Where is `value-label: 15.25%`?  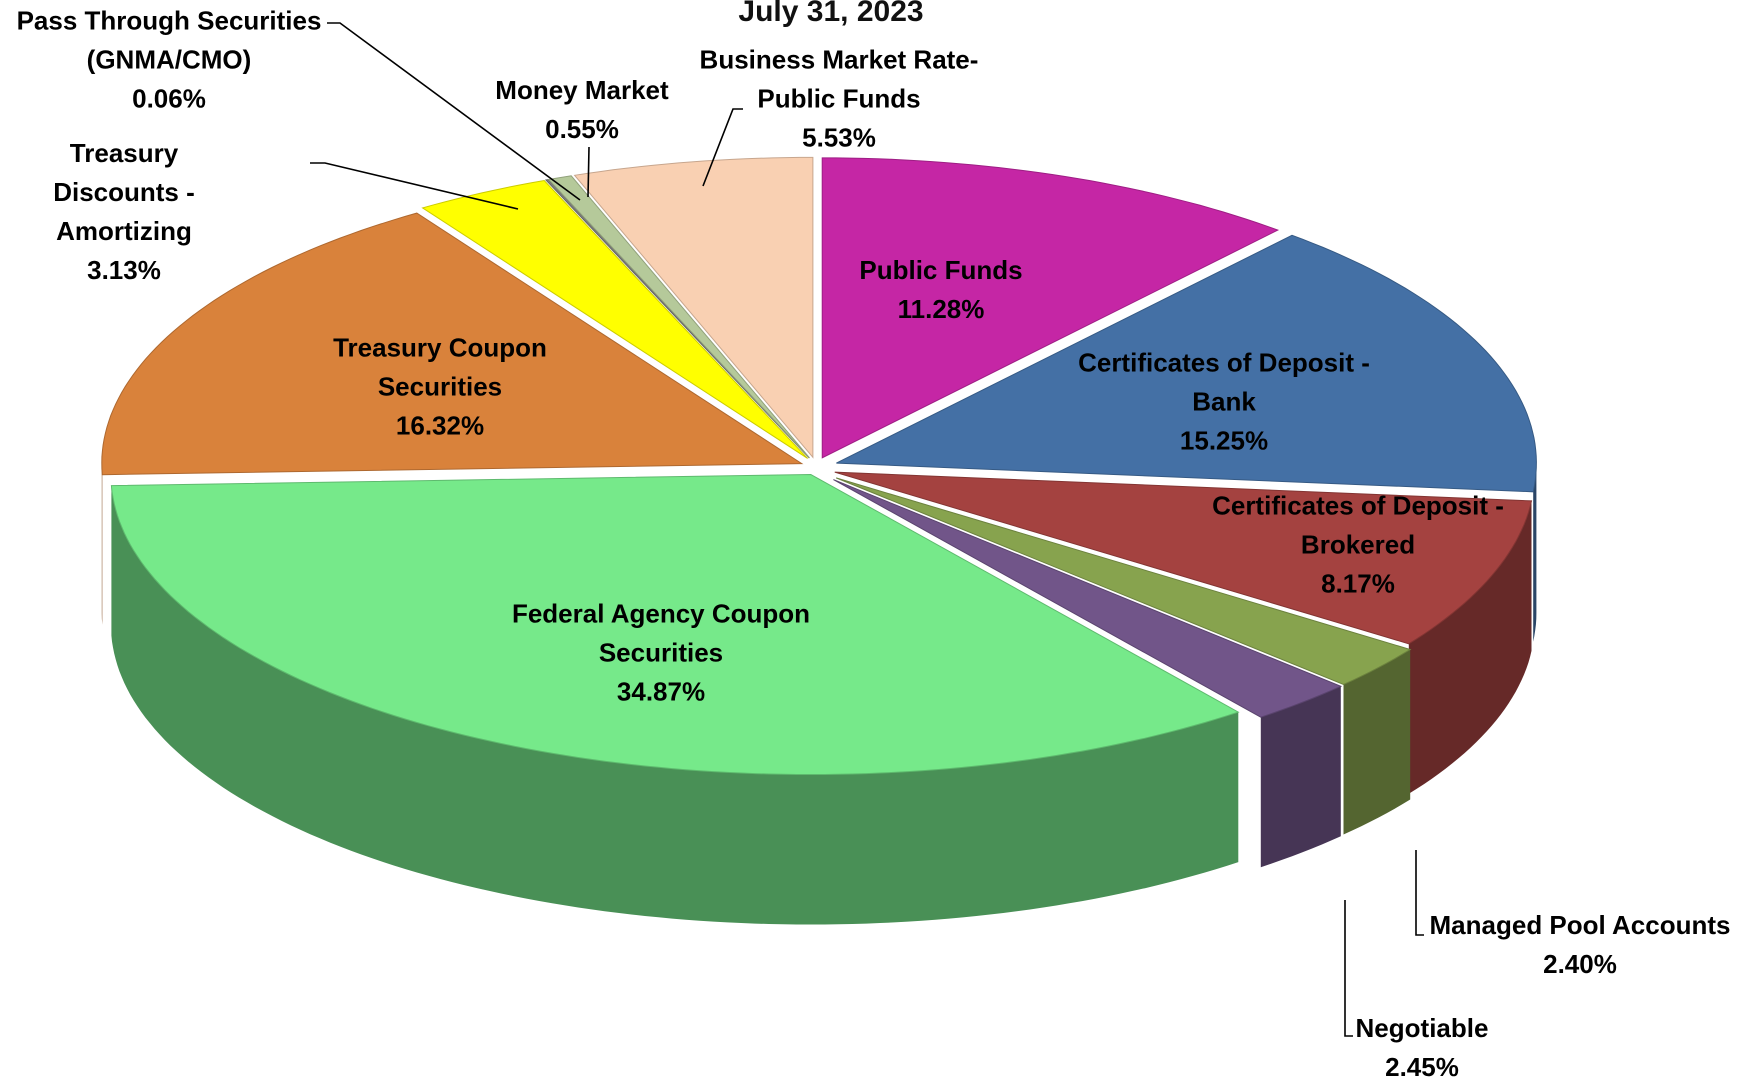
value-label: 15.25% is located at coordinates (1224, 440).